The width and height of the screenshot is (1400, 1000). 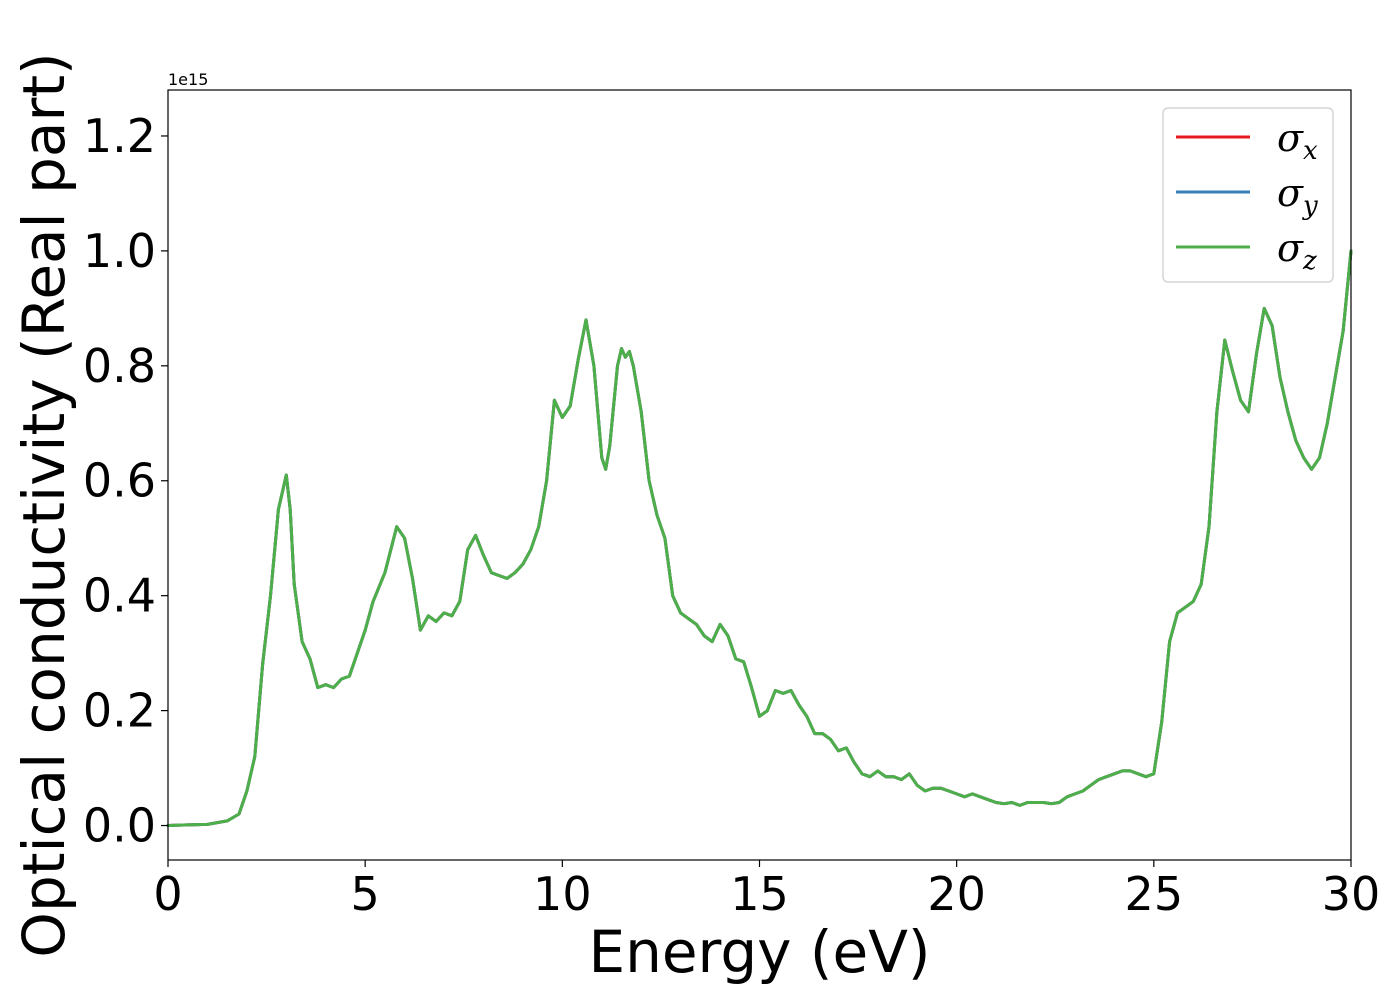 What do you see at coordinates (119, 136) in the screenshot?
I see `y-tick-label: 1.2` at bounding box center [119, 136].